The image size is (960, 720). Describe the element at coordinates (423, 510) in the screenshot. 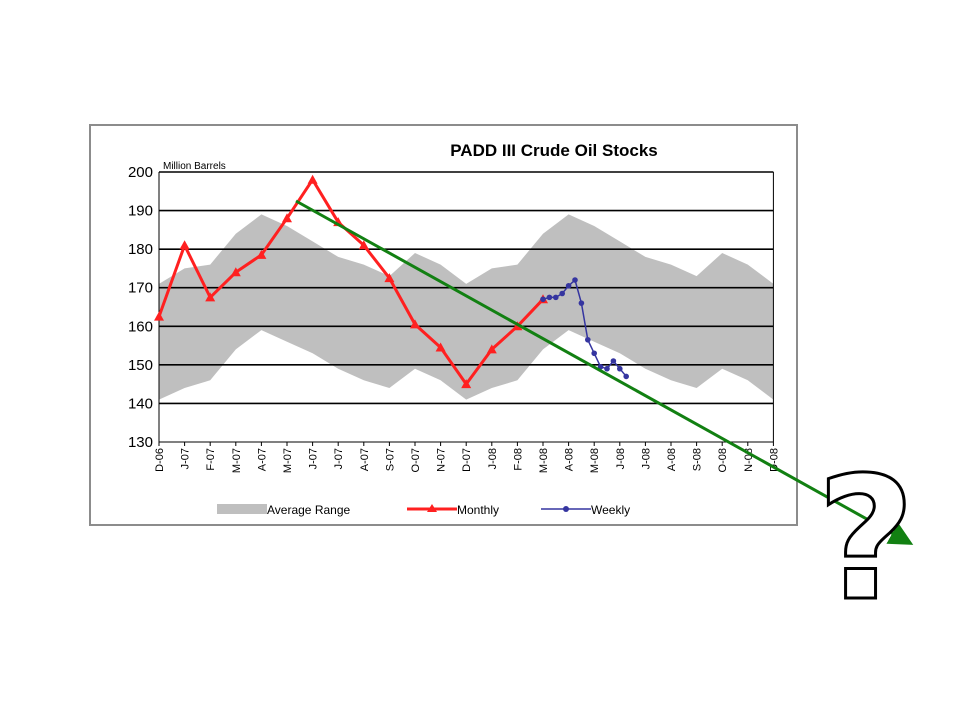

I see `legend: Average Range Monthly Weekly` at that location.